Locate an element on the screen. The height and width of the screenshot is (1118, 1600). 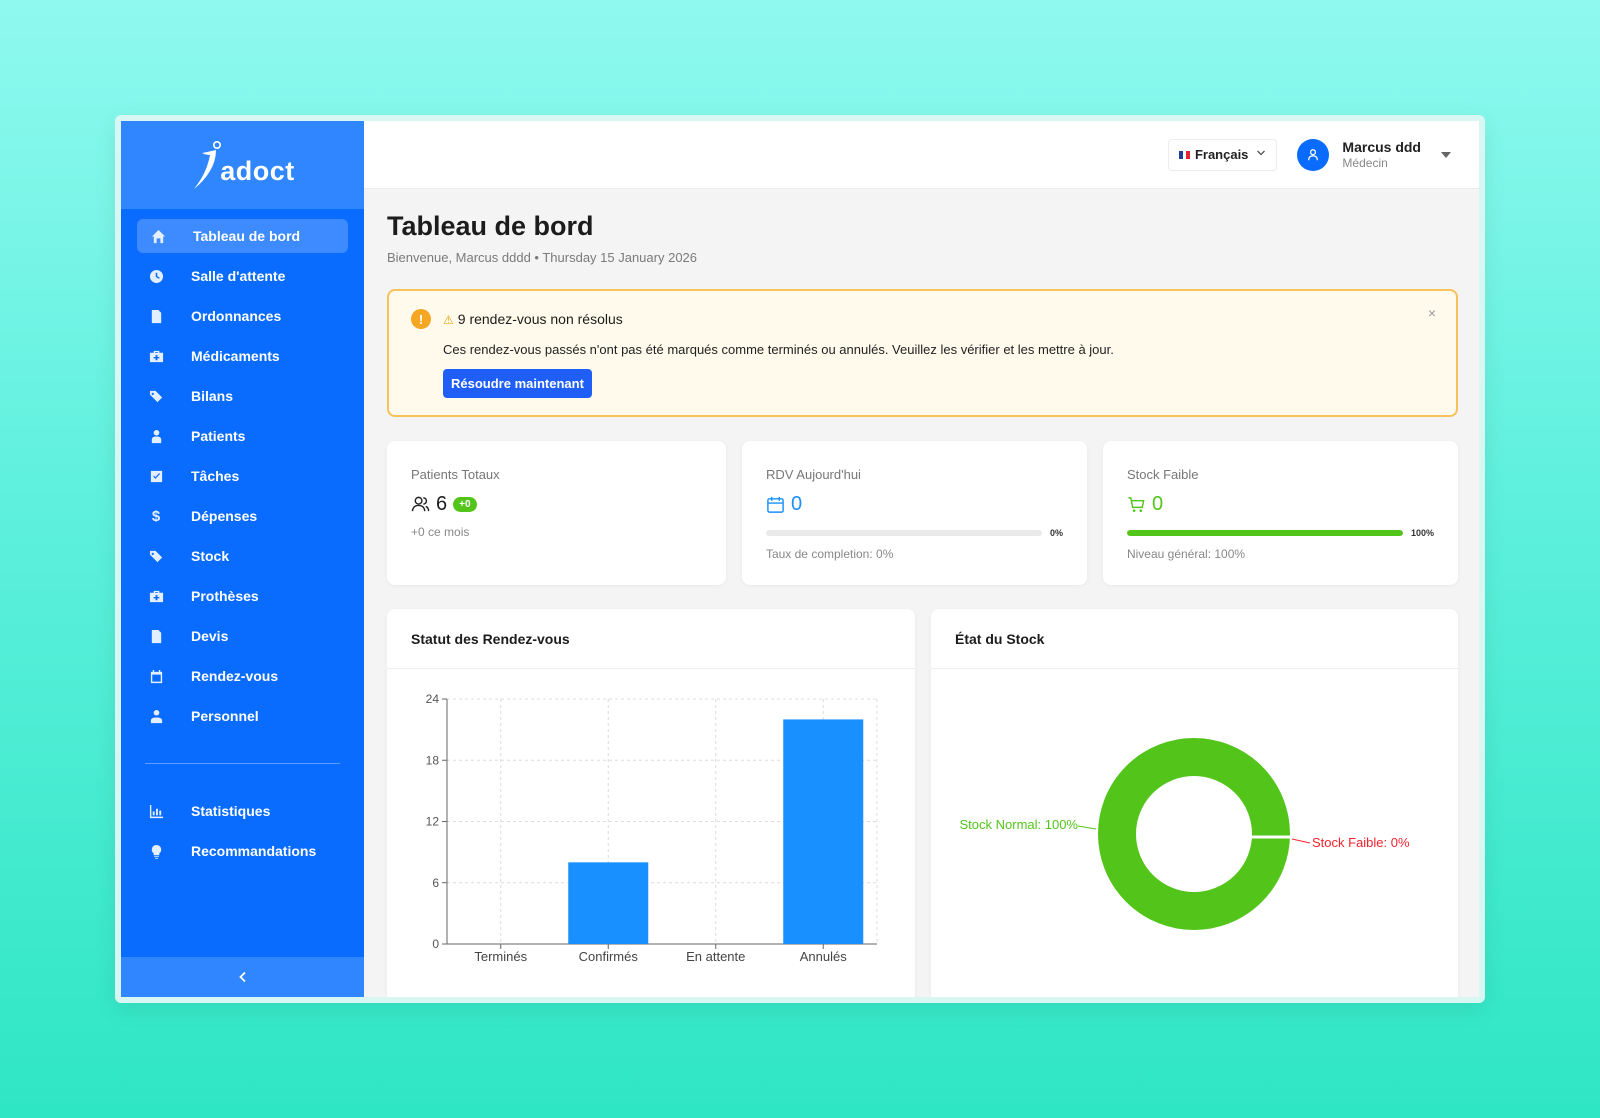
sidebar-item-taches: Tâches is located at coordinates (242, 476).